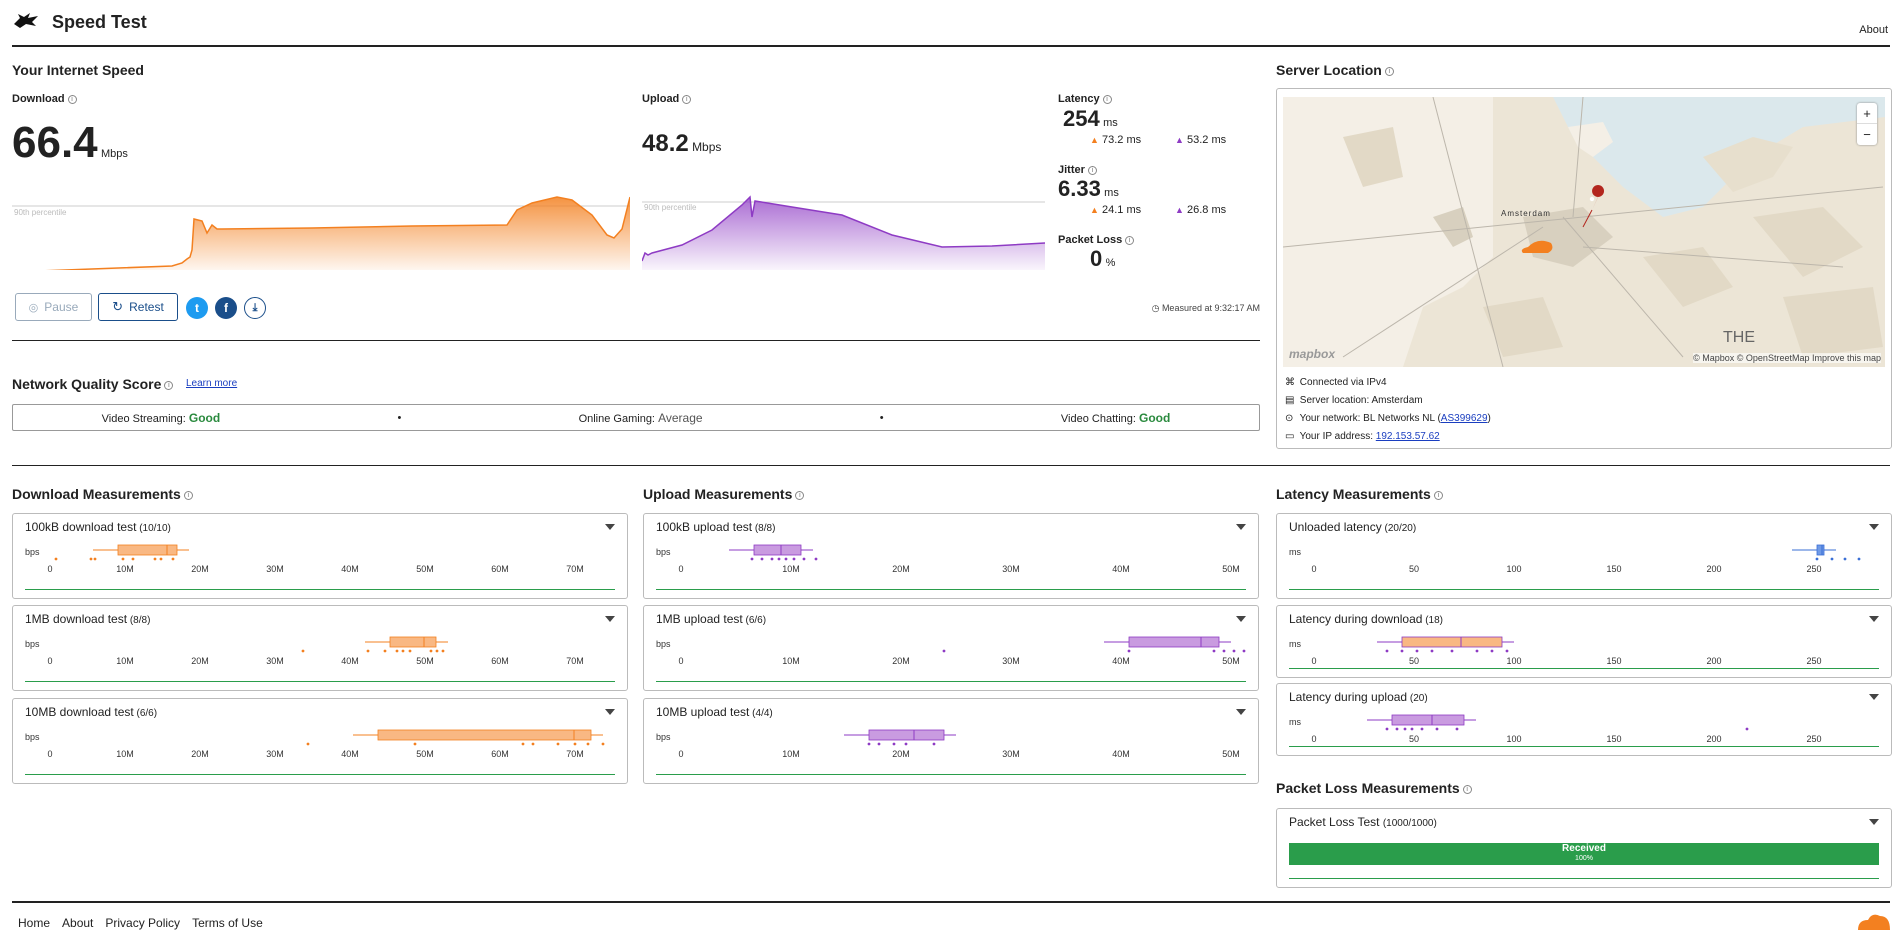 The height and width of the screenshot is (931, 1898). What do you see at coordinates (321, 229) in the screenshot?
I see `download-chart: 90th percentile` at bounding box center [321, 229].